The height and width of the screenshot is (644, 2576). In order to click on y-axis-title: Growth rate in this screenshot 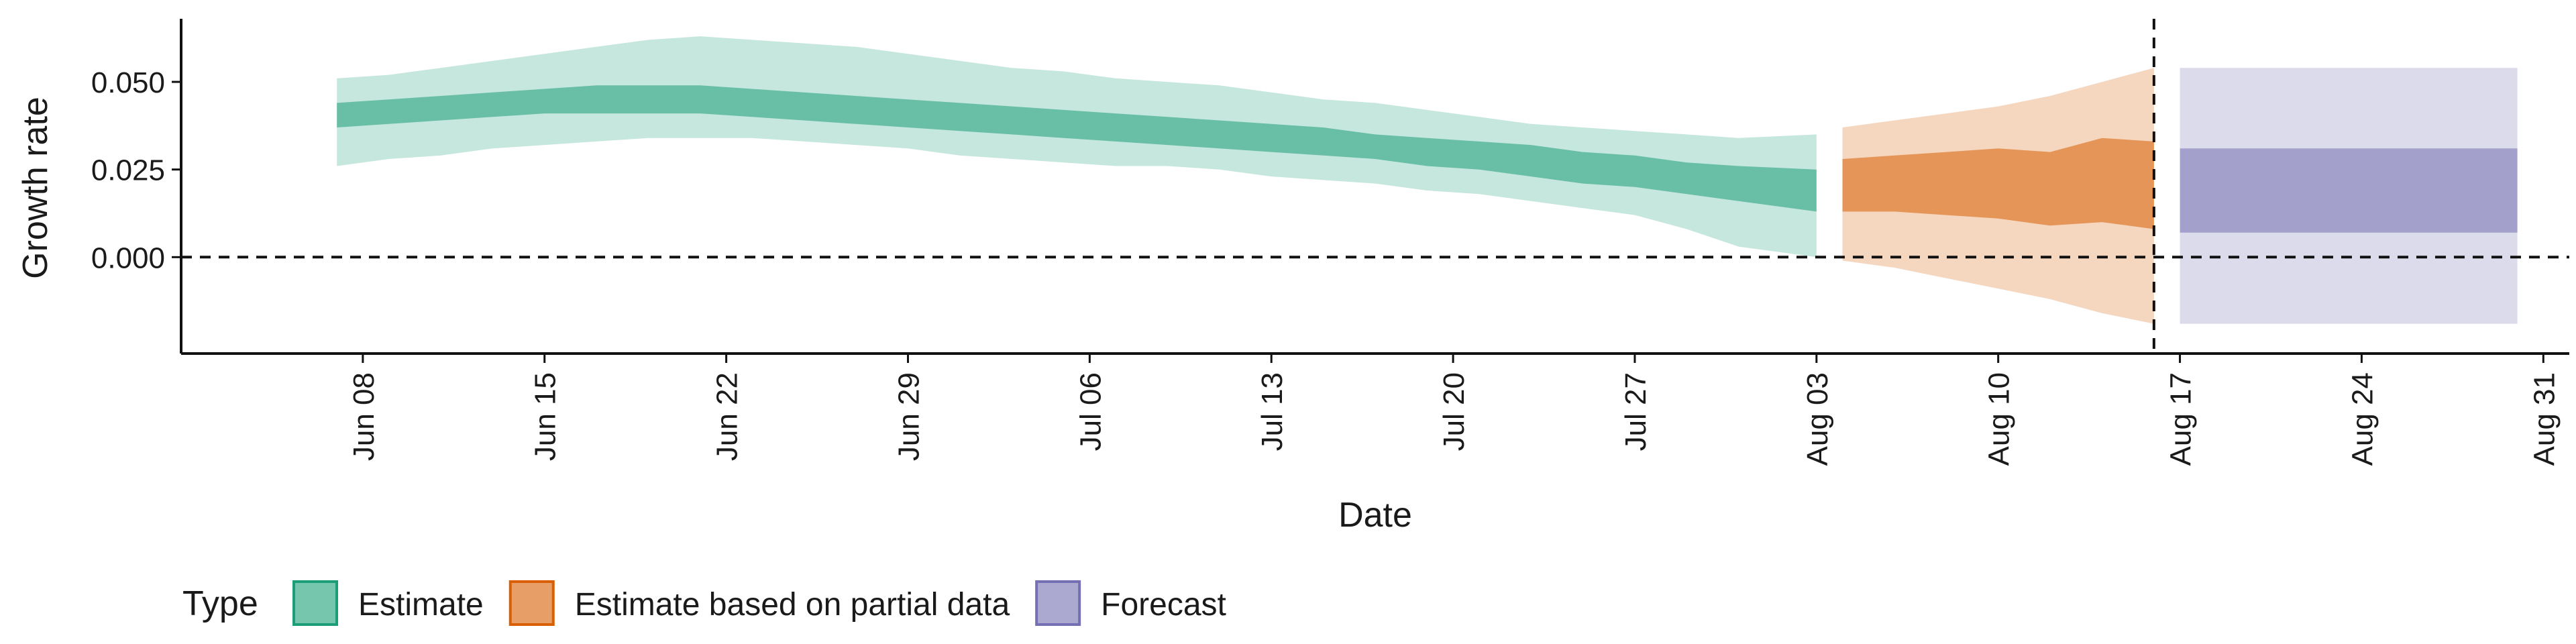, I will do `click(35, 188)`.